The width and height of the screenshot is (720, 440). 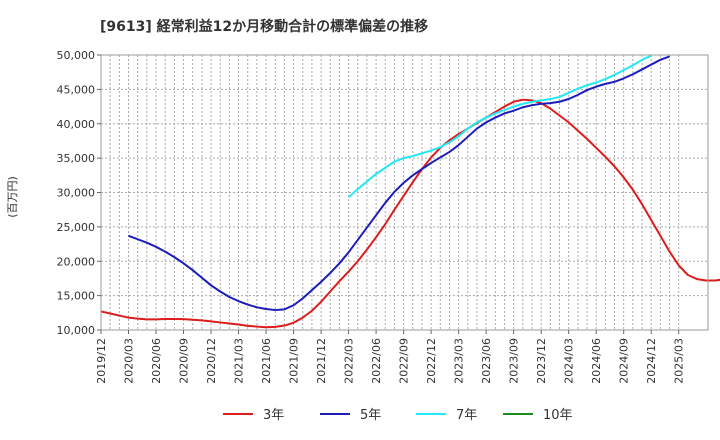 I want to click on chart-title: [9613] 経常利益12か月移動合計の標準偏差の推移, so click(x=264, y=26).